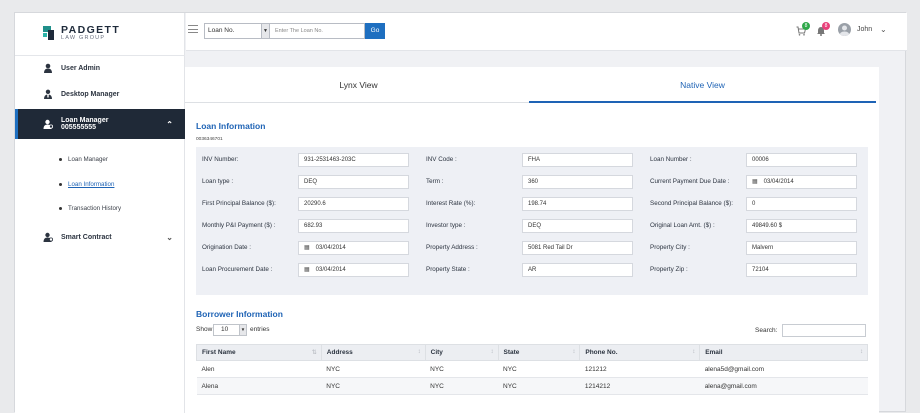  Describe the element at coordinates (763, 248) in the screenshot. I see `field-value-text: Malvern` at that location.